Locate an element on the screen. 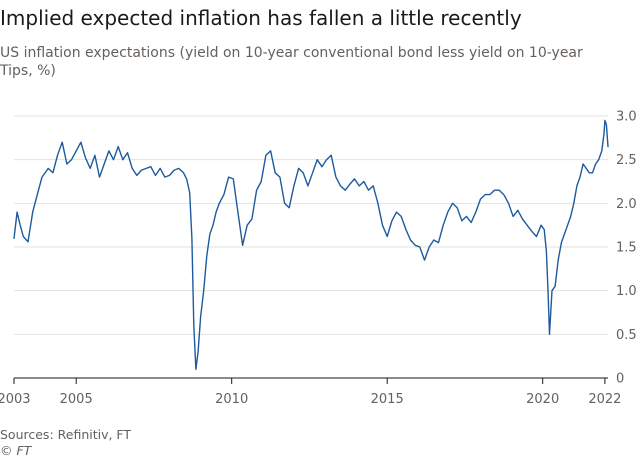 This screenshot has width=641, height=458. y-tick-label: 0.5 is located at coordinates (626, 335).